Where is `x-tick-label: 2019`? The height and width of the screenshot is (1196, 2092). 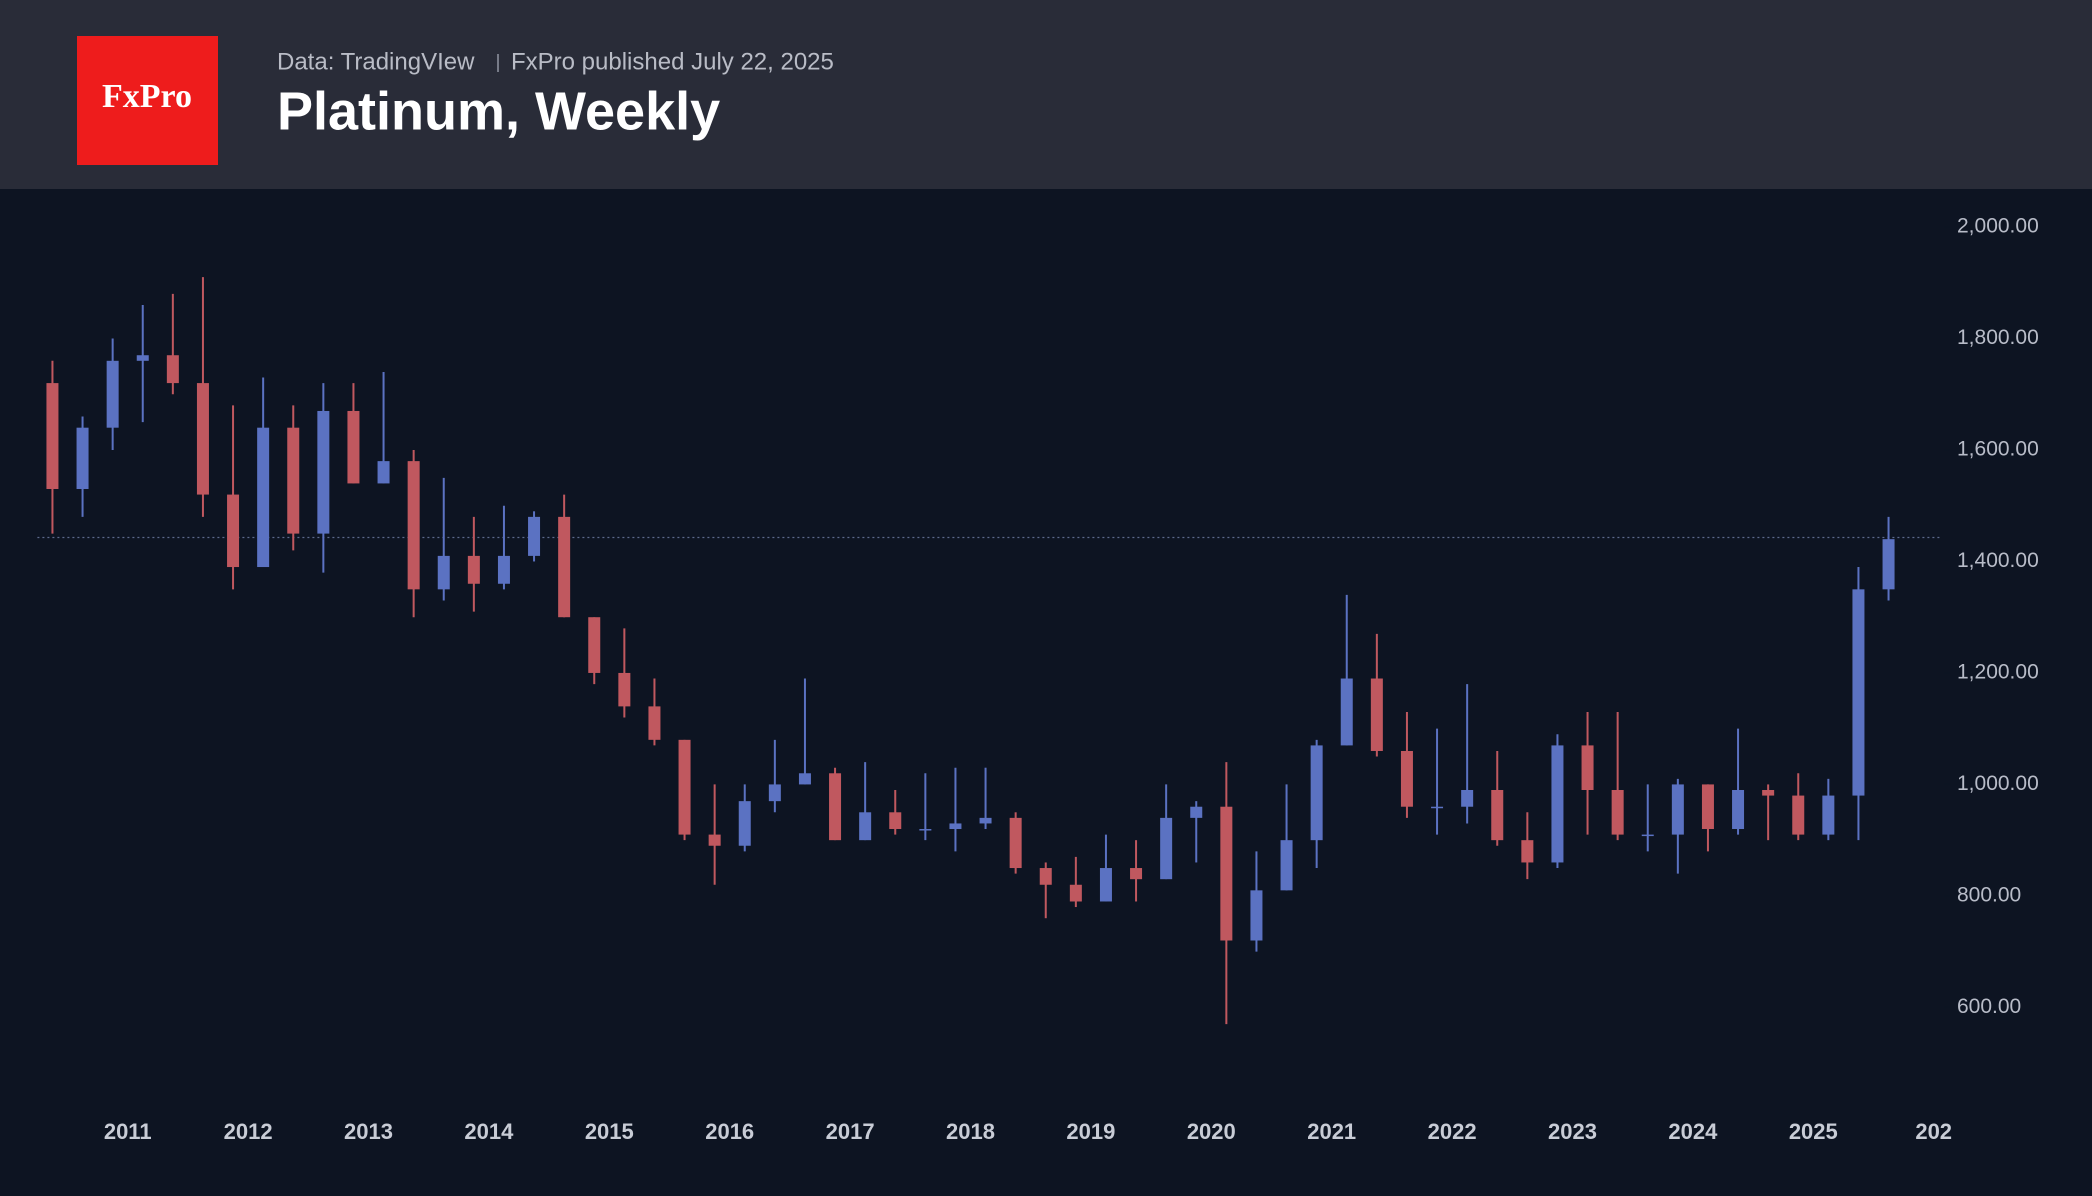 x-tick-label: 2019 is located at coordinates (1090, 1131).